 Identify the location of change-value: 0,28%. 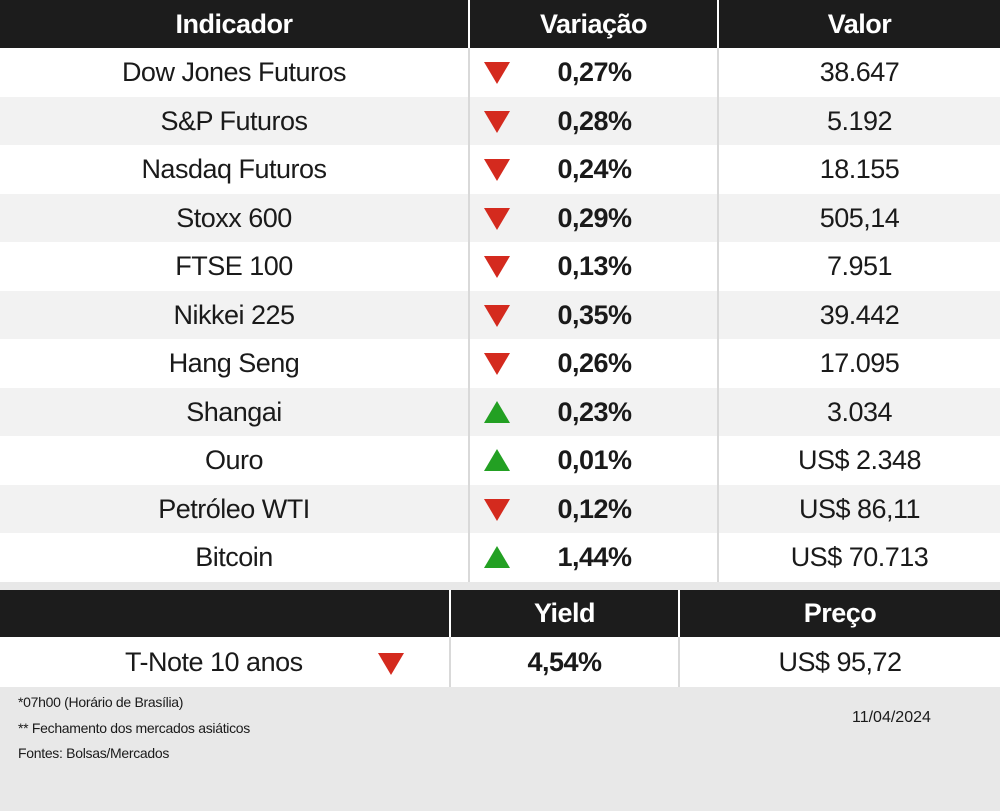
(594, 121).